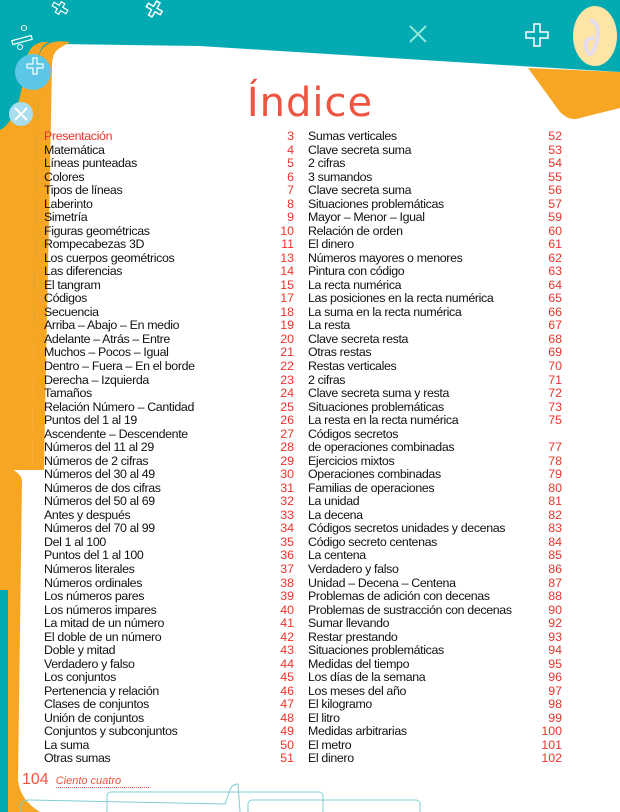 This screenshot has width=620, height=812. What do you see at coordinates (555, 338) in the screenshot?
I see `entry-page: 68` at bounding box center [555, 338].